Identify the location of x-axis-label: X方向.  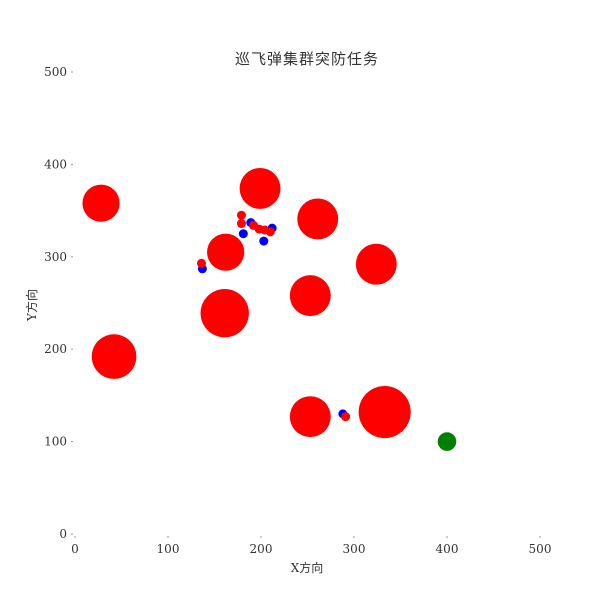
(307, 567).